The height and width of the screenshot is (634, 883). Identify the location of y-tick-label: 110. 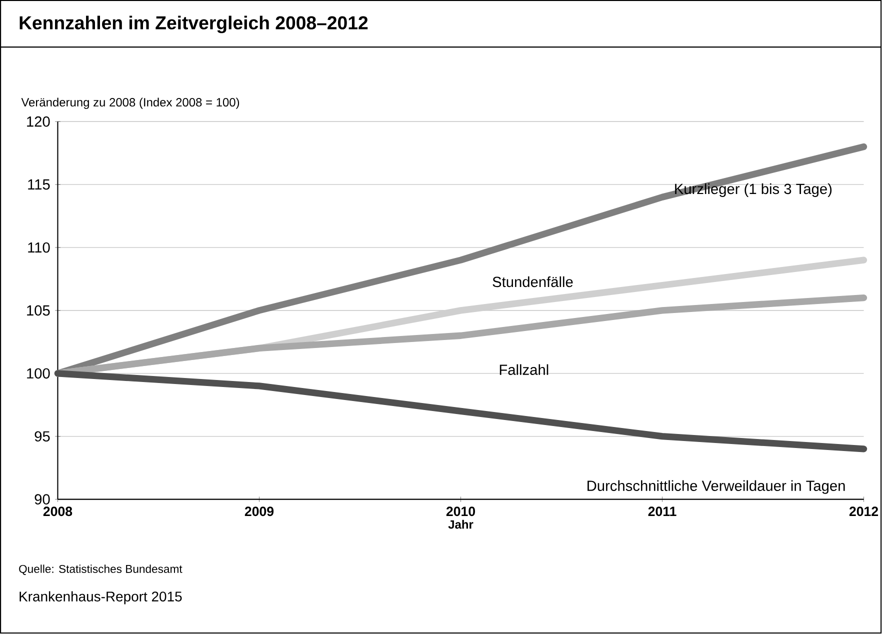
(39, 247).